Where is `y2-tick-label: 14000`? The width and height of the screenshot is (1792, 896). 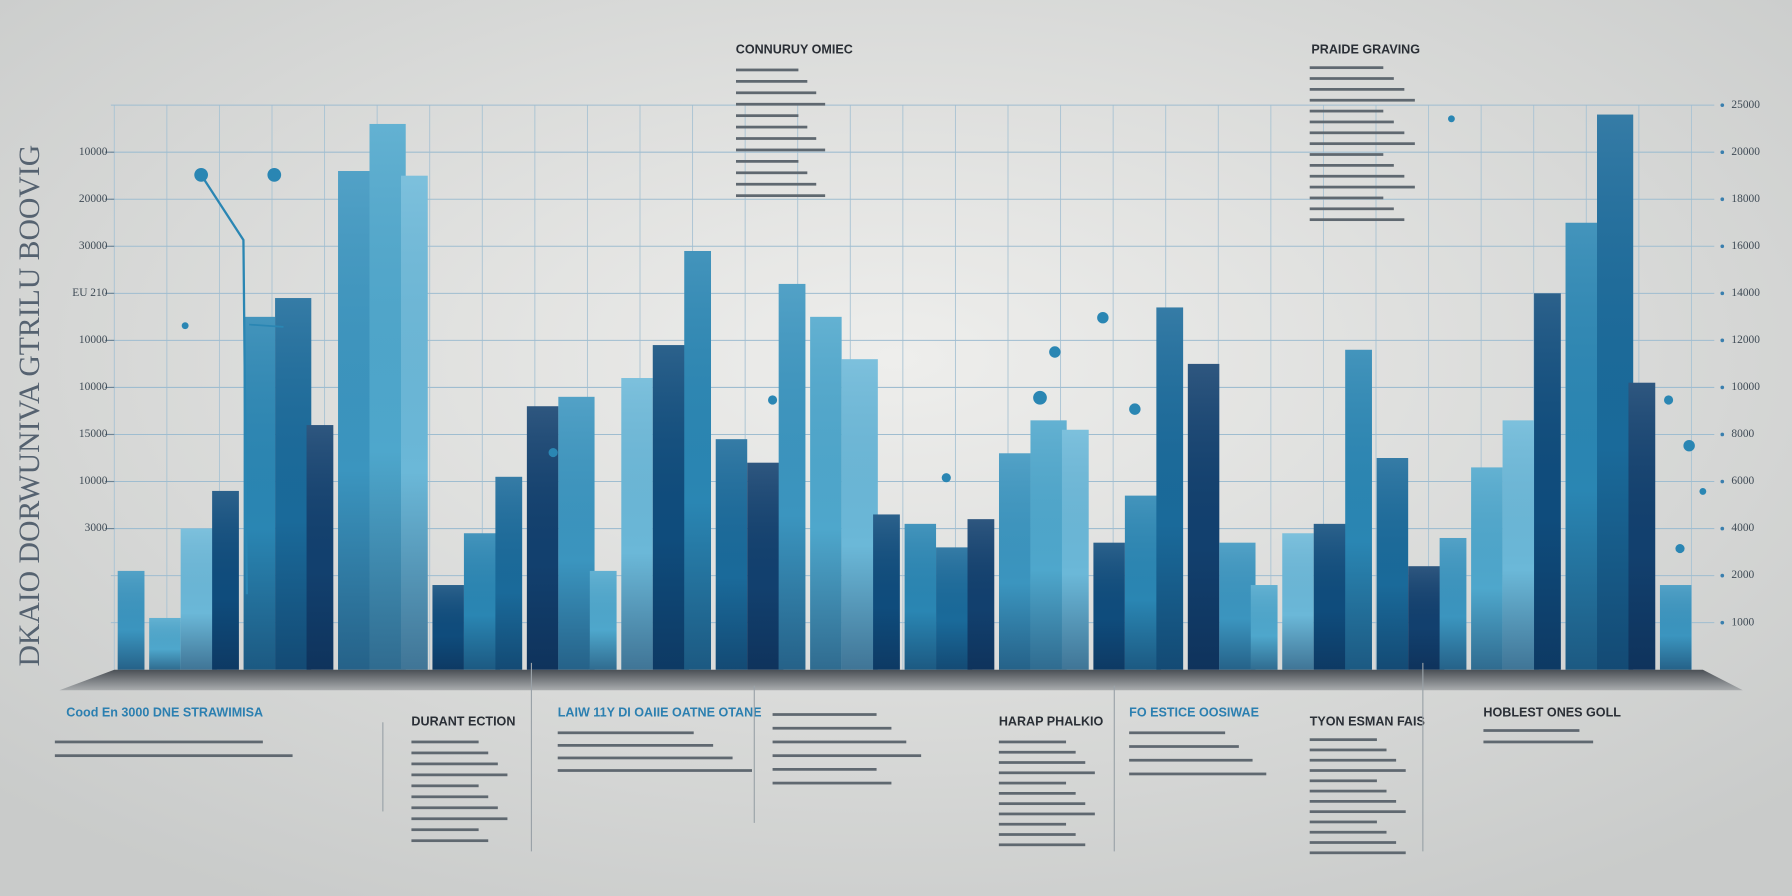
y2-tick-label: 14000 is located at coordinates (1745, 293).